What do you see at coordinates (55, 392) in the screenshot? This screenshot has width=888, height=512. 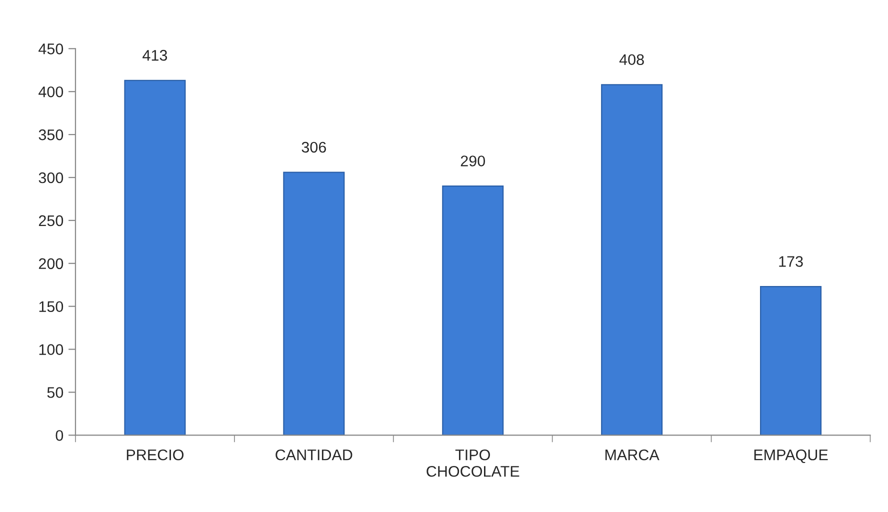 I see `y-tick-label: 50` at bounding box center [55, 392].